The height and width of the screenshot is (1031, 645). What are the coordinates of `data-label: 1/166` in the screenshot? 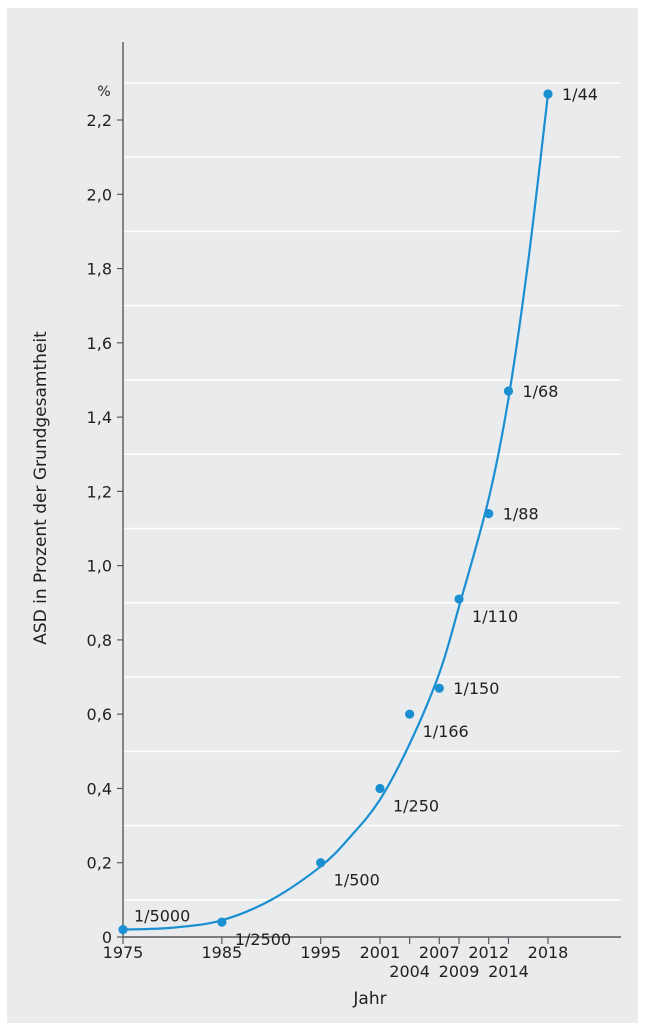 It's located at (446, 731).